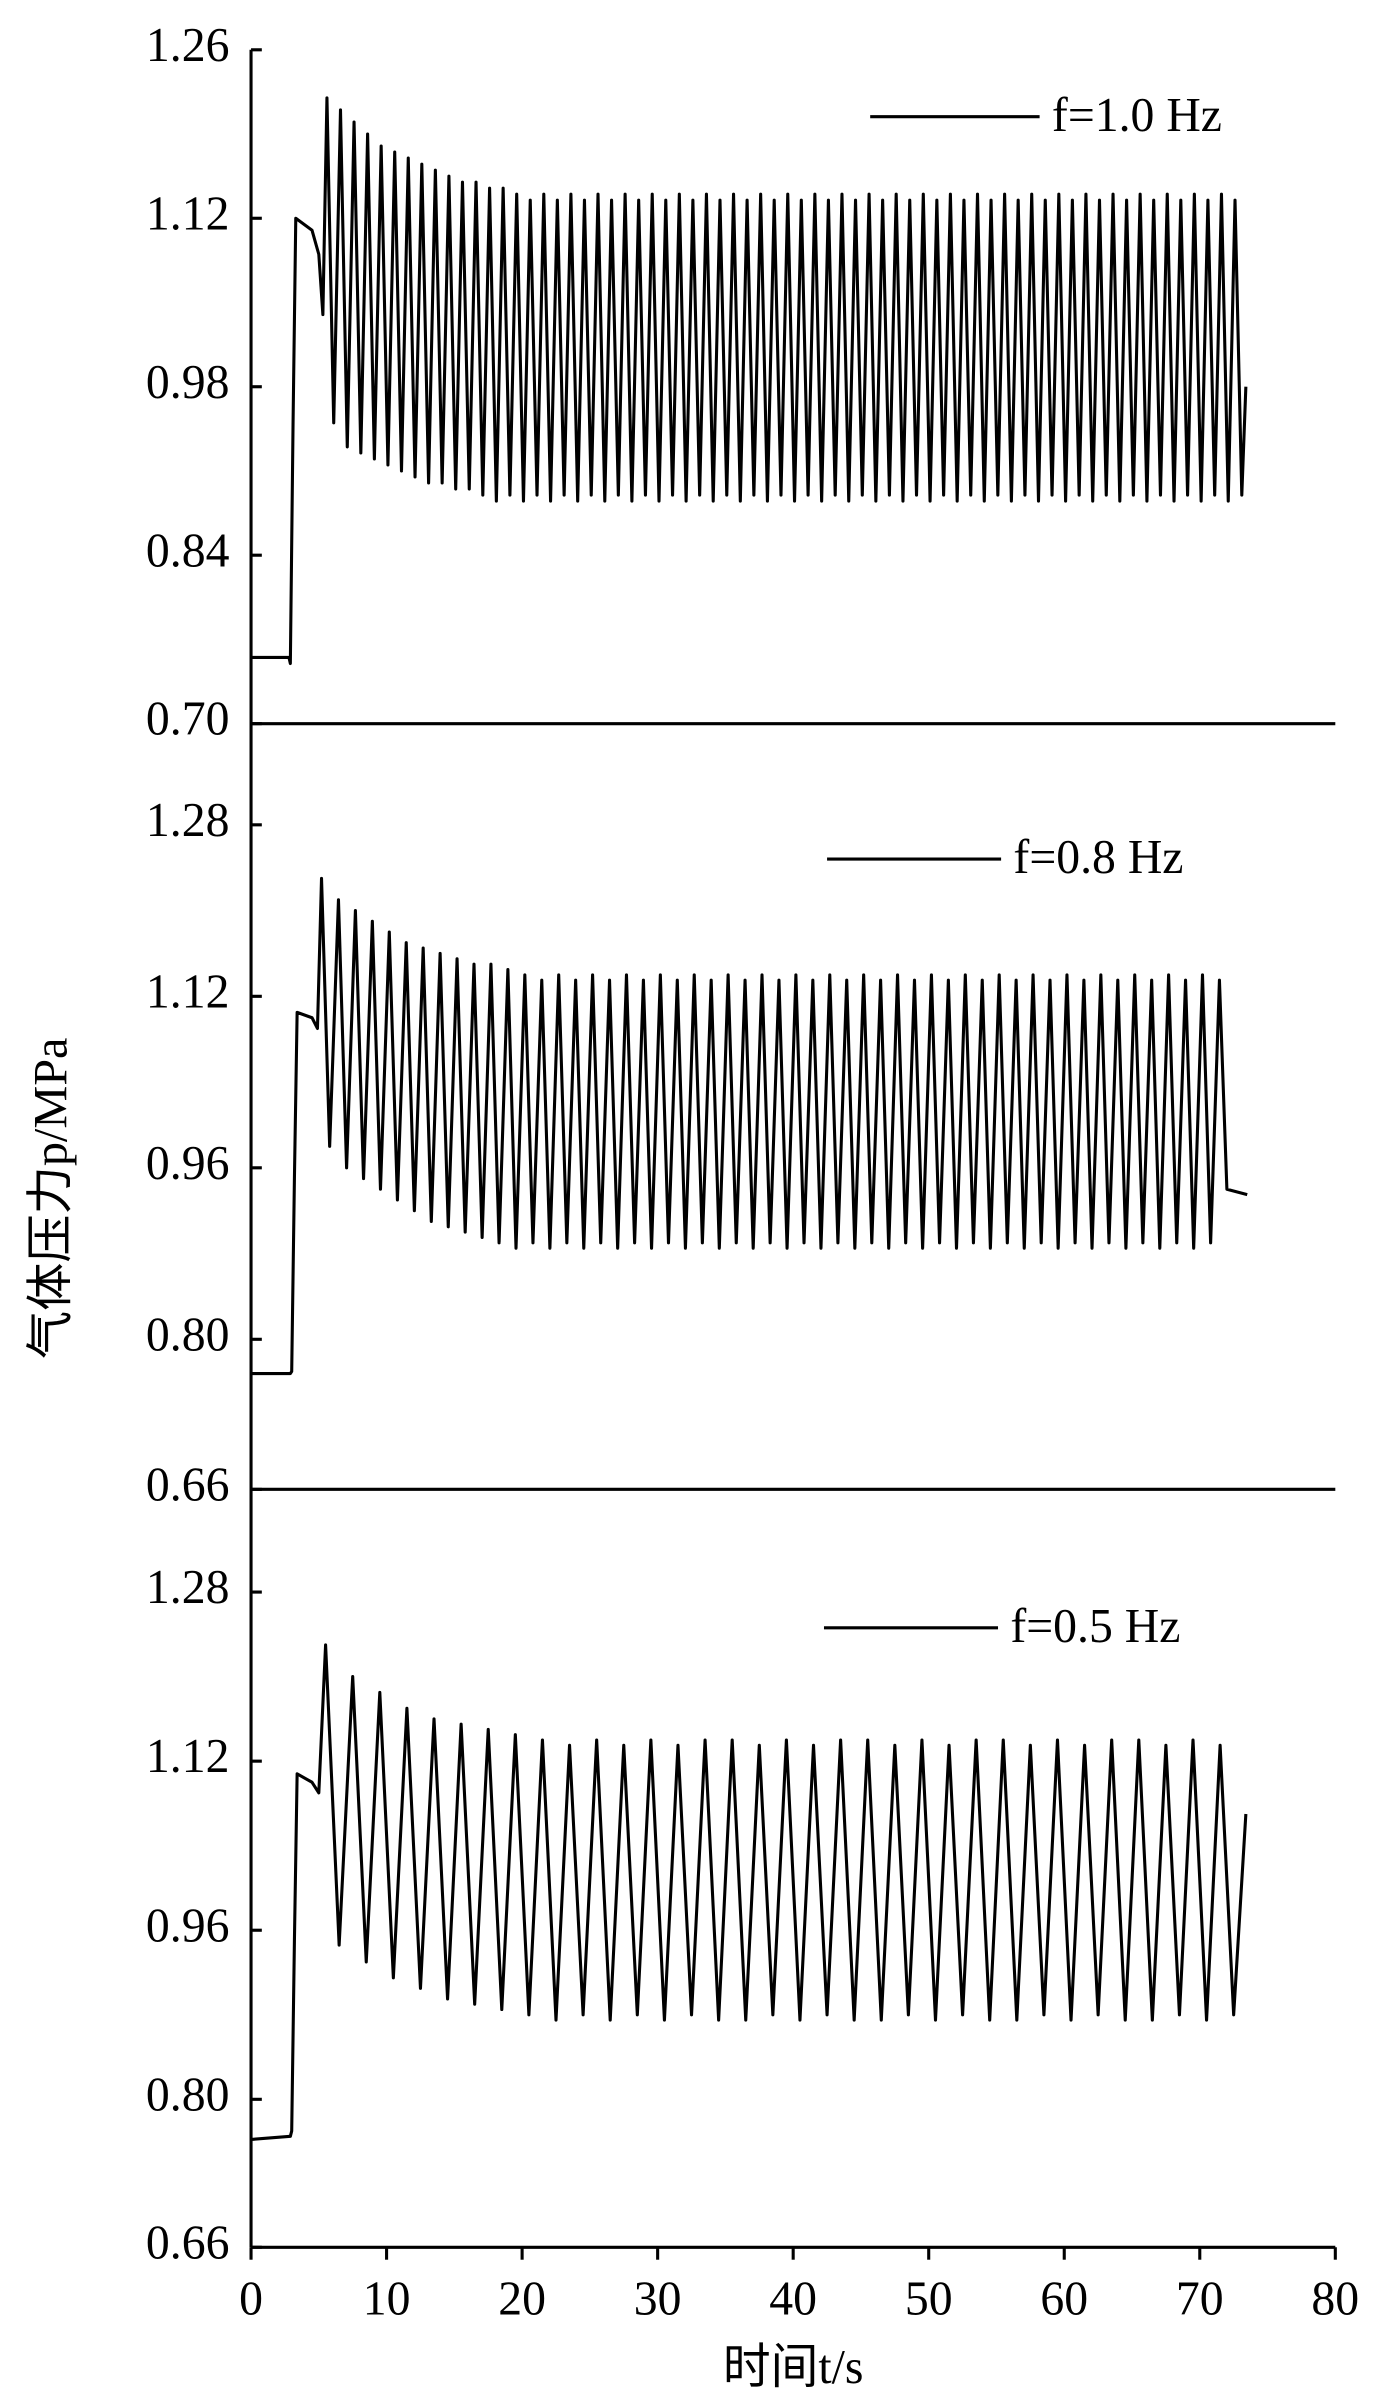 This screenshot has width=1400, height=2406. I want to click on y-tick-label: 0.70, so click(188, 719).